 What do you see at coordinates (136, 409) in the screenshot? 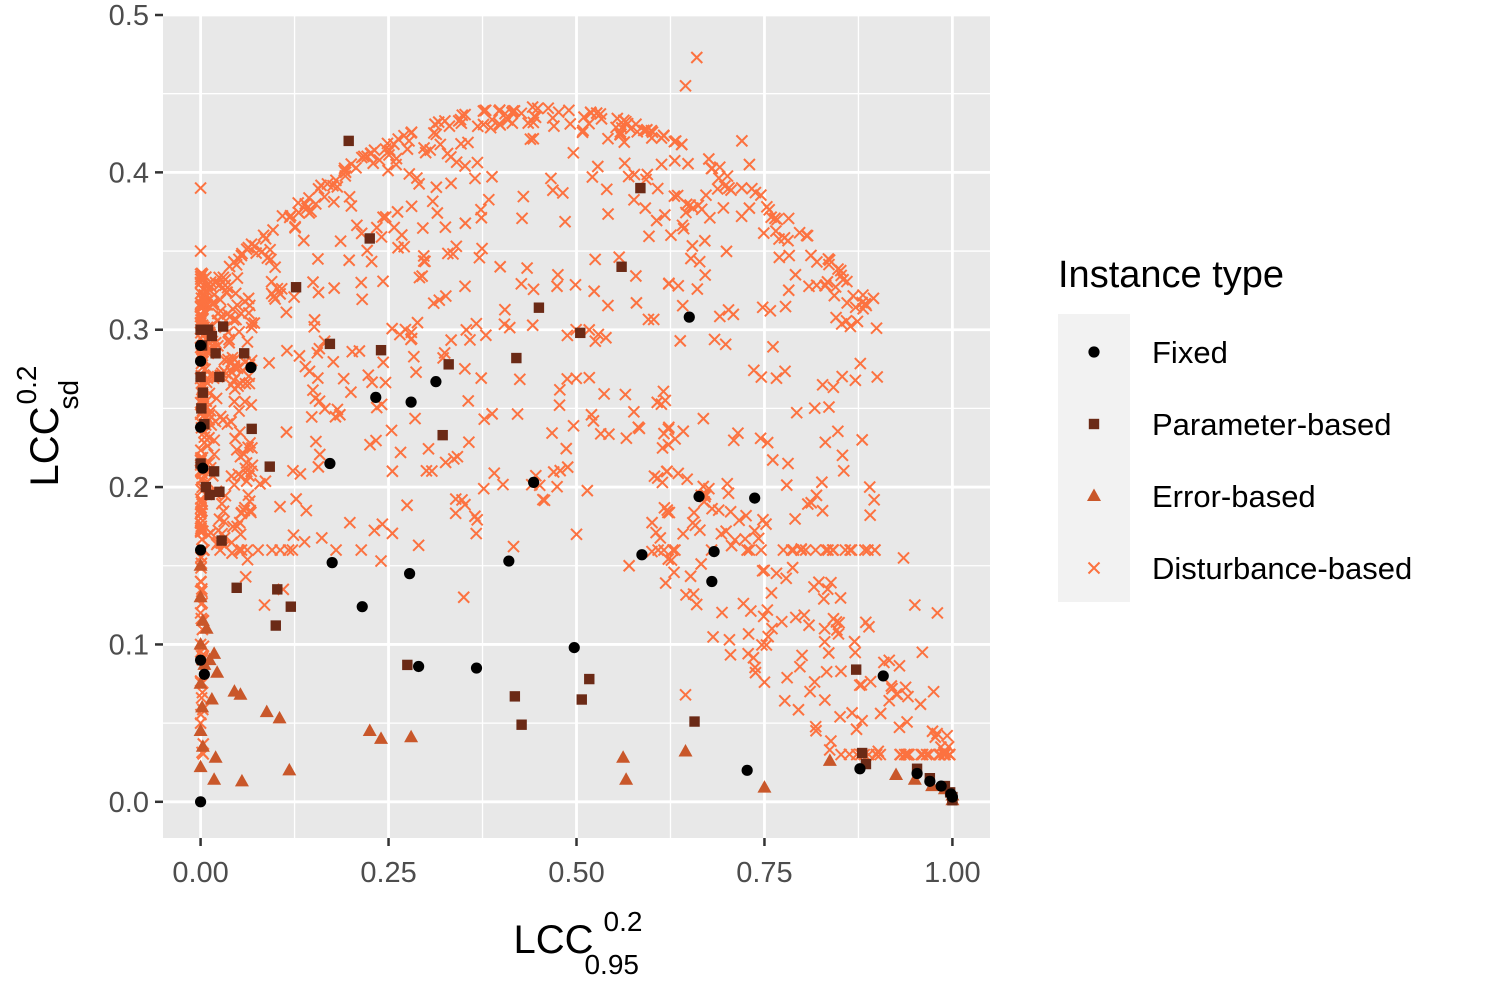
I see `y-axis: 0.0 0.1 0.2 0.3 0.4 0.5` at bounding box center [136, 409].